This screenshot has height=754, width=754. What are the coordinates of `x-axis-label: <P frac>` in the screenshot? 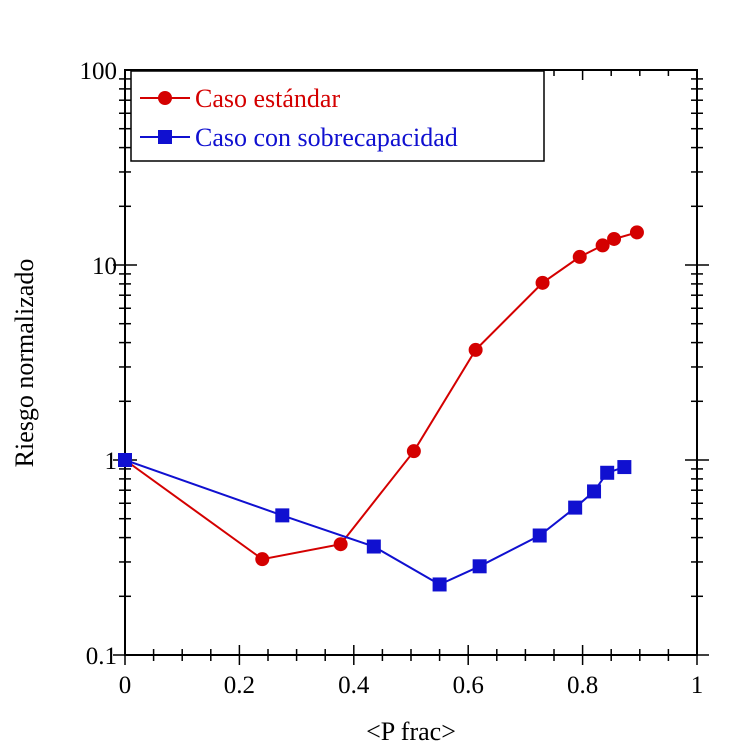 It's located at (411, 731).